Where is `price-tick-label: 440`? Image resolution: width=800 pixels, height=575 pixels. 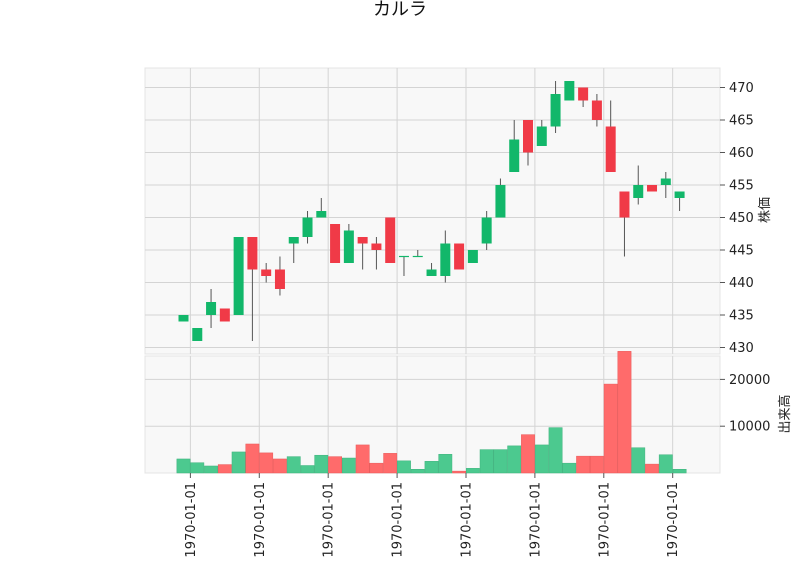
price-tick-label: 440 is located at coordinates (741, 283).